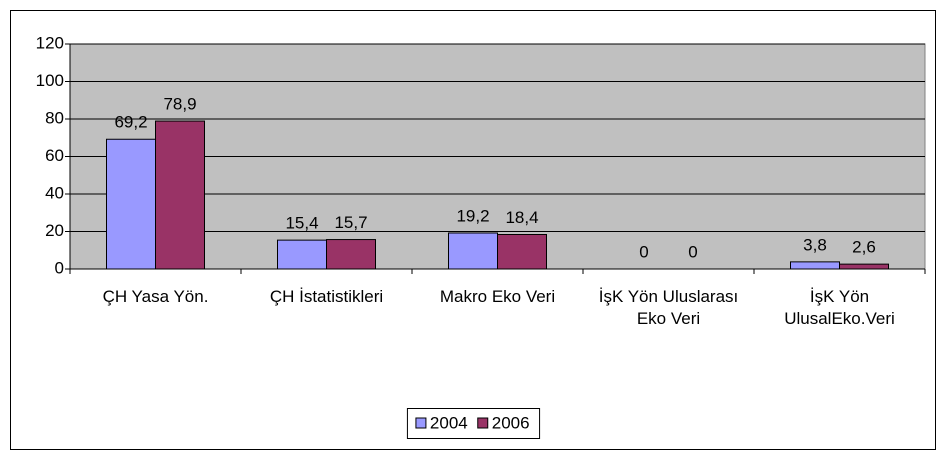 The image size is (946, 455). What do you see at coordinates (54, 155) in the screenshot?
I see `y-tick-label: 60` at bounding box center [54, 155].